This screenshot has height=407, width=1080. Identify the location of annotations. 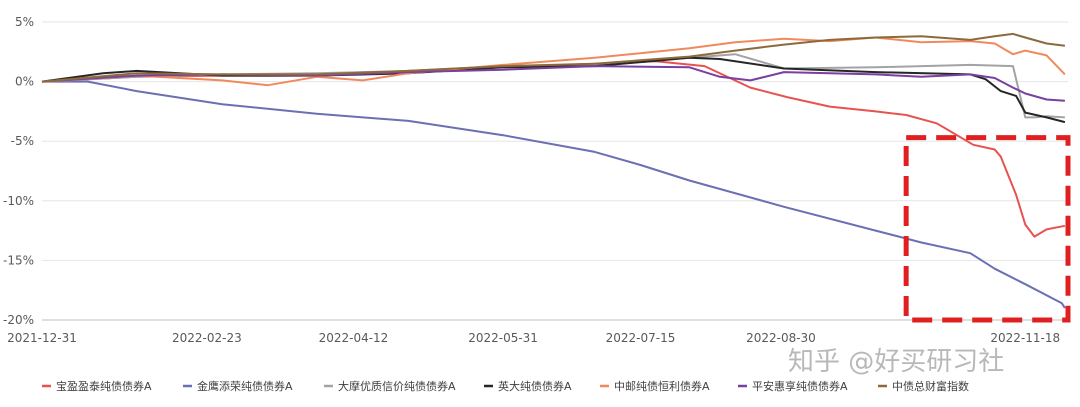
(987, 229).